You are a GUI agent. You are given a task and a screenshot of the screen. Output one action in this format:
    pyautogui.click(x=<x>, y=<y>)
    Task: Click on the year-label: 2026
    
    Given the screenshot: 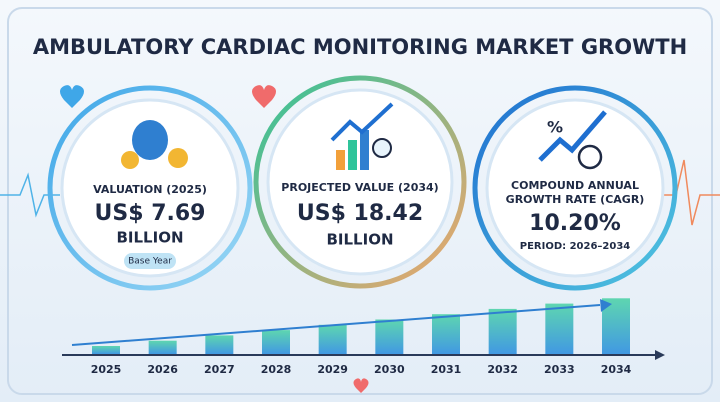 What is the action you would take?
    pyautogui.click(x=162, y=369)
    